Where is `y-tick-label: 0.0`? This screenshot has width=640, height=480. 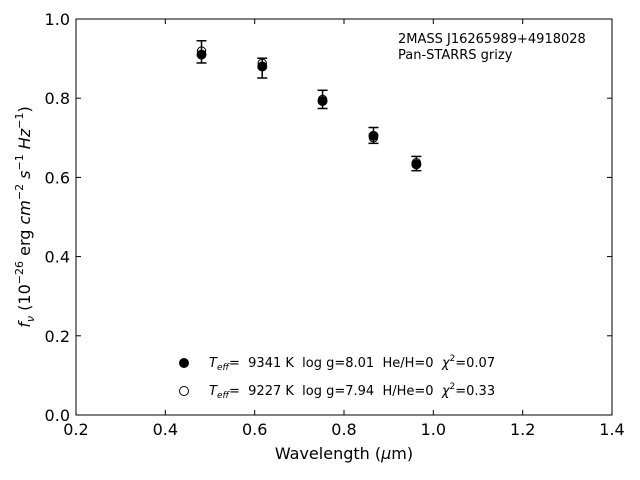
y-tick-label: 0.0 is located at coordinates (57, 415).